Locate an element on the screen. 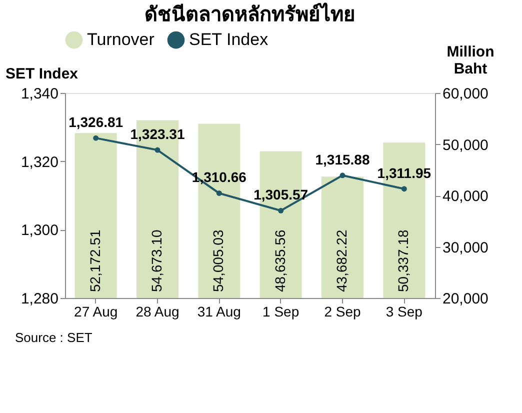  x-tick-label: 2 Sep is located at coordinates (343, 312).